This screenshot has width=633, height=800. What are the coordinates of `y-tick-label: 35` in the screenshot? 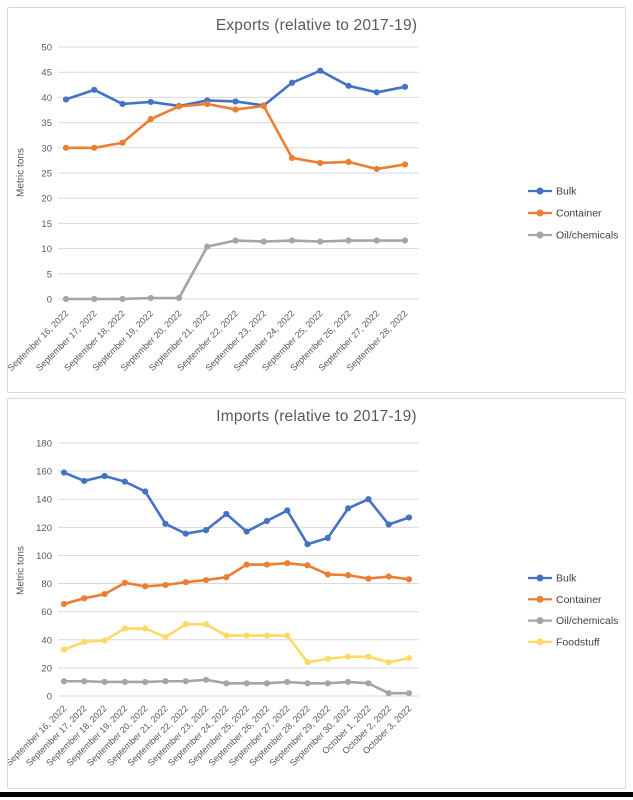 It's located at (46, 123).